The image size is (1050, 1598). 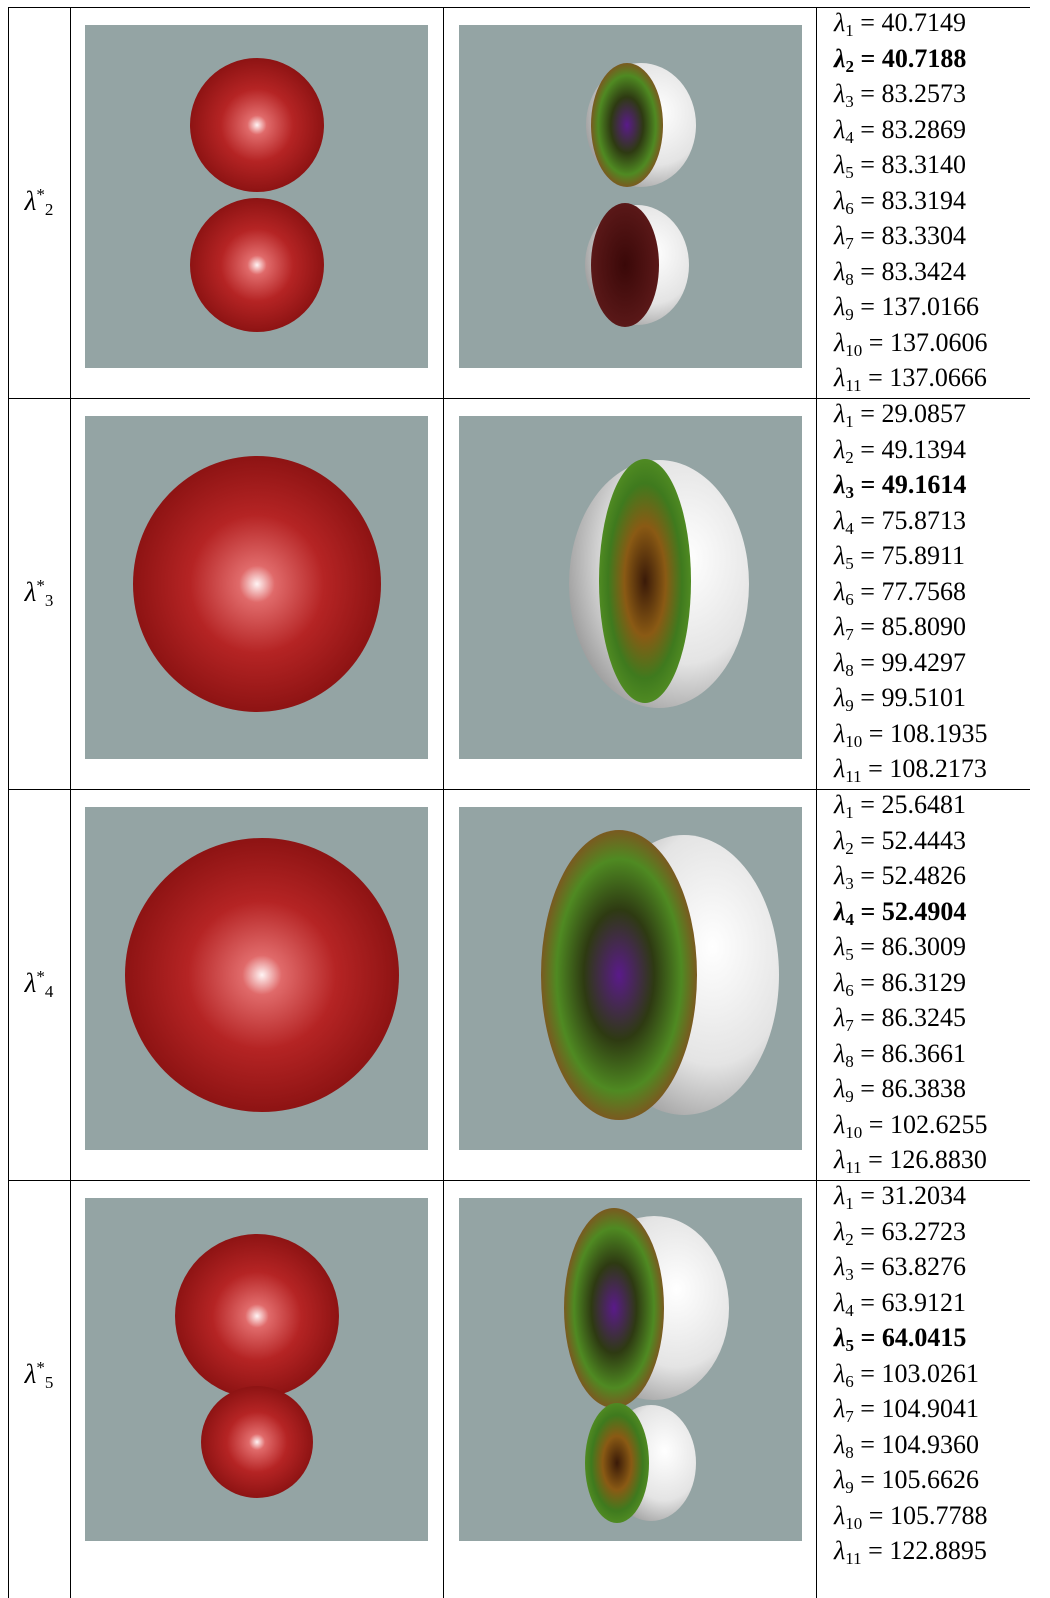 What do you see at coordinates (70, 802) in the screenshot?
I see `column-border` at bounding box center [70, 802].